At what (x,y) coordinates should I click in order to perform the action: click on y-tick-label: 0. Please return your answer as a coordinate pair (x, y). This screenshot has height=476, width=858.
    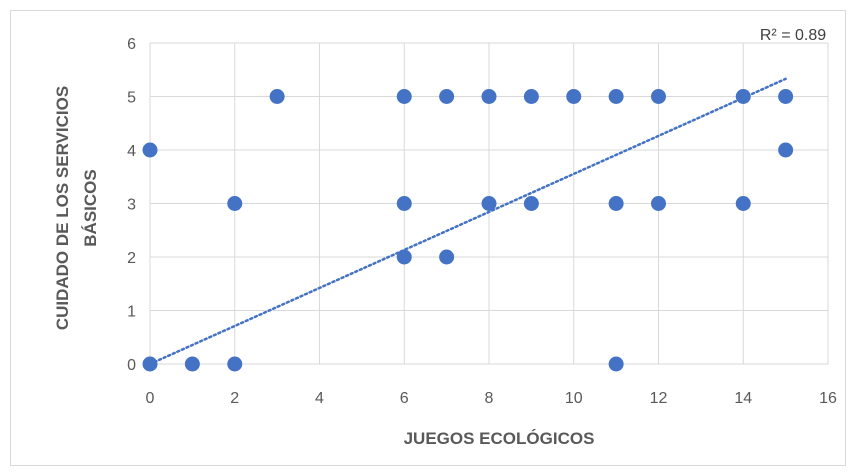
    Looking at the image, I should click on (131, 365).